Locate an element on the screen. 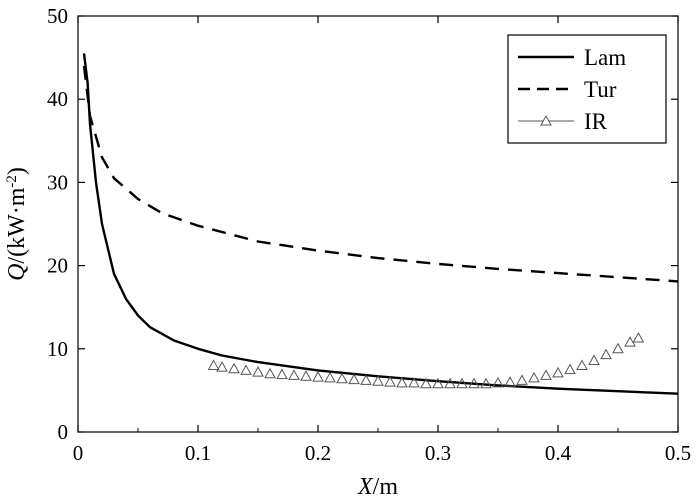 This screenshot has width=700, height=500. y-axis-label-unit: /(kW·m is located at coordinates (17, 225).